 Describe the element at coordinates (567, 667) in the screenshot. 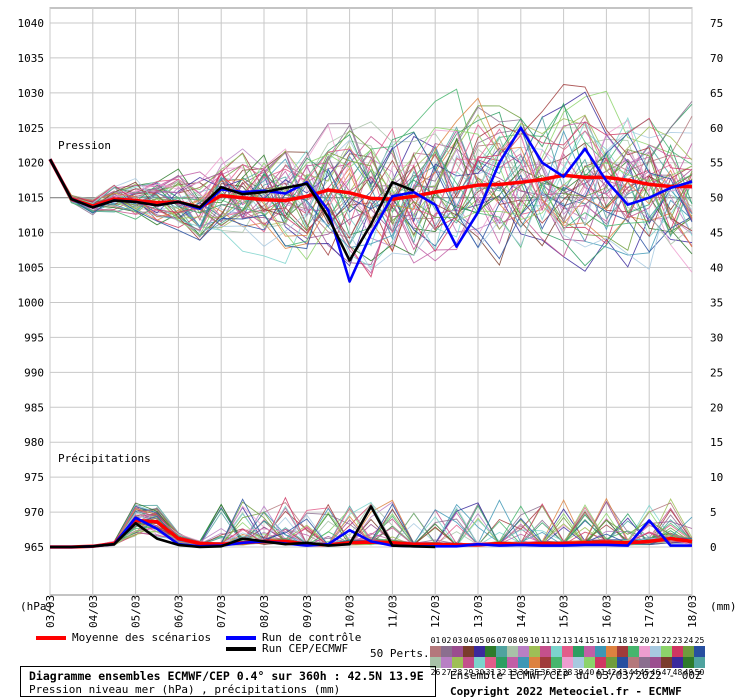

I see `perturbation-cell: 38` at that location.